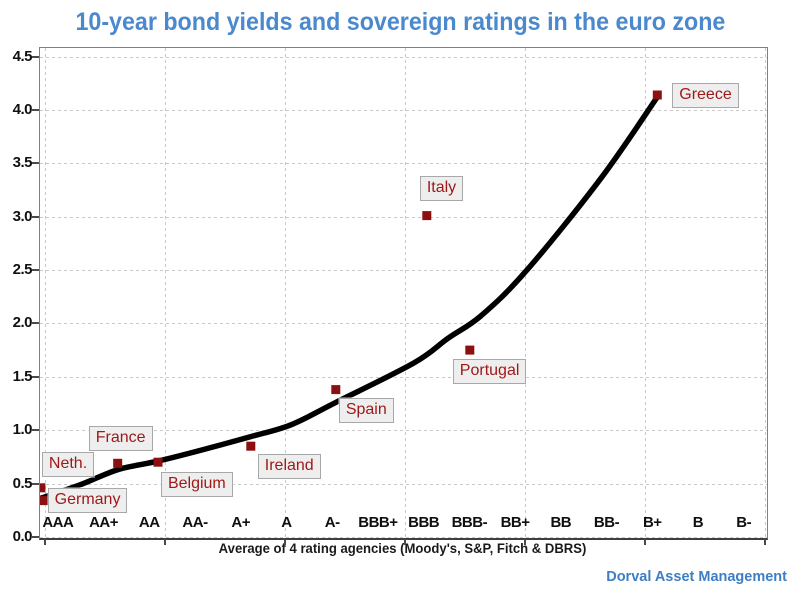 The image size is (801, 602). I want to click on country-label: Greece, so click(705, 95).